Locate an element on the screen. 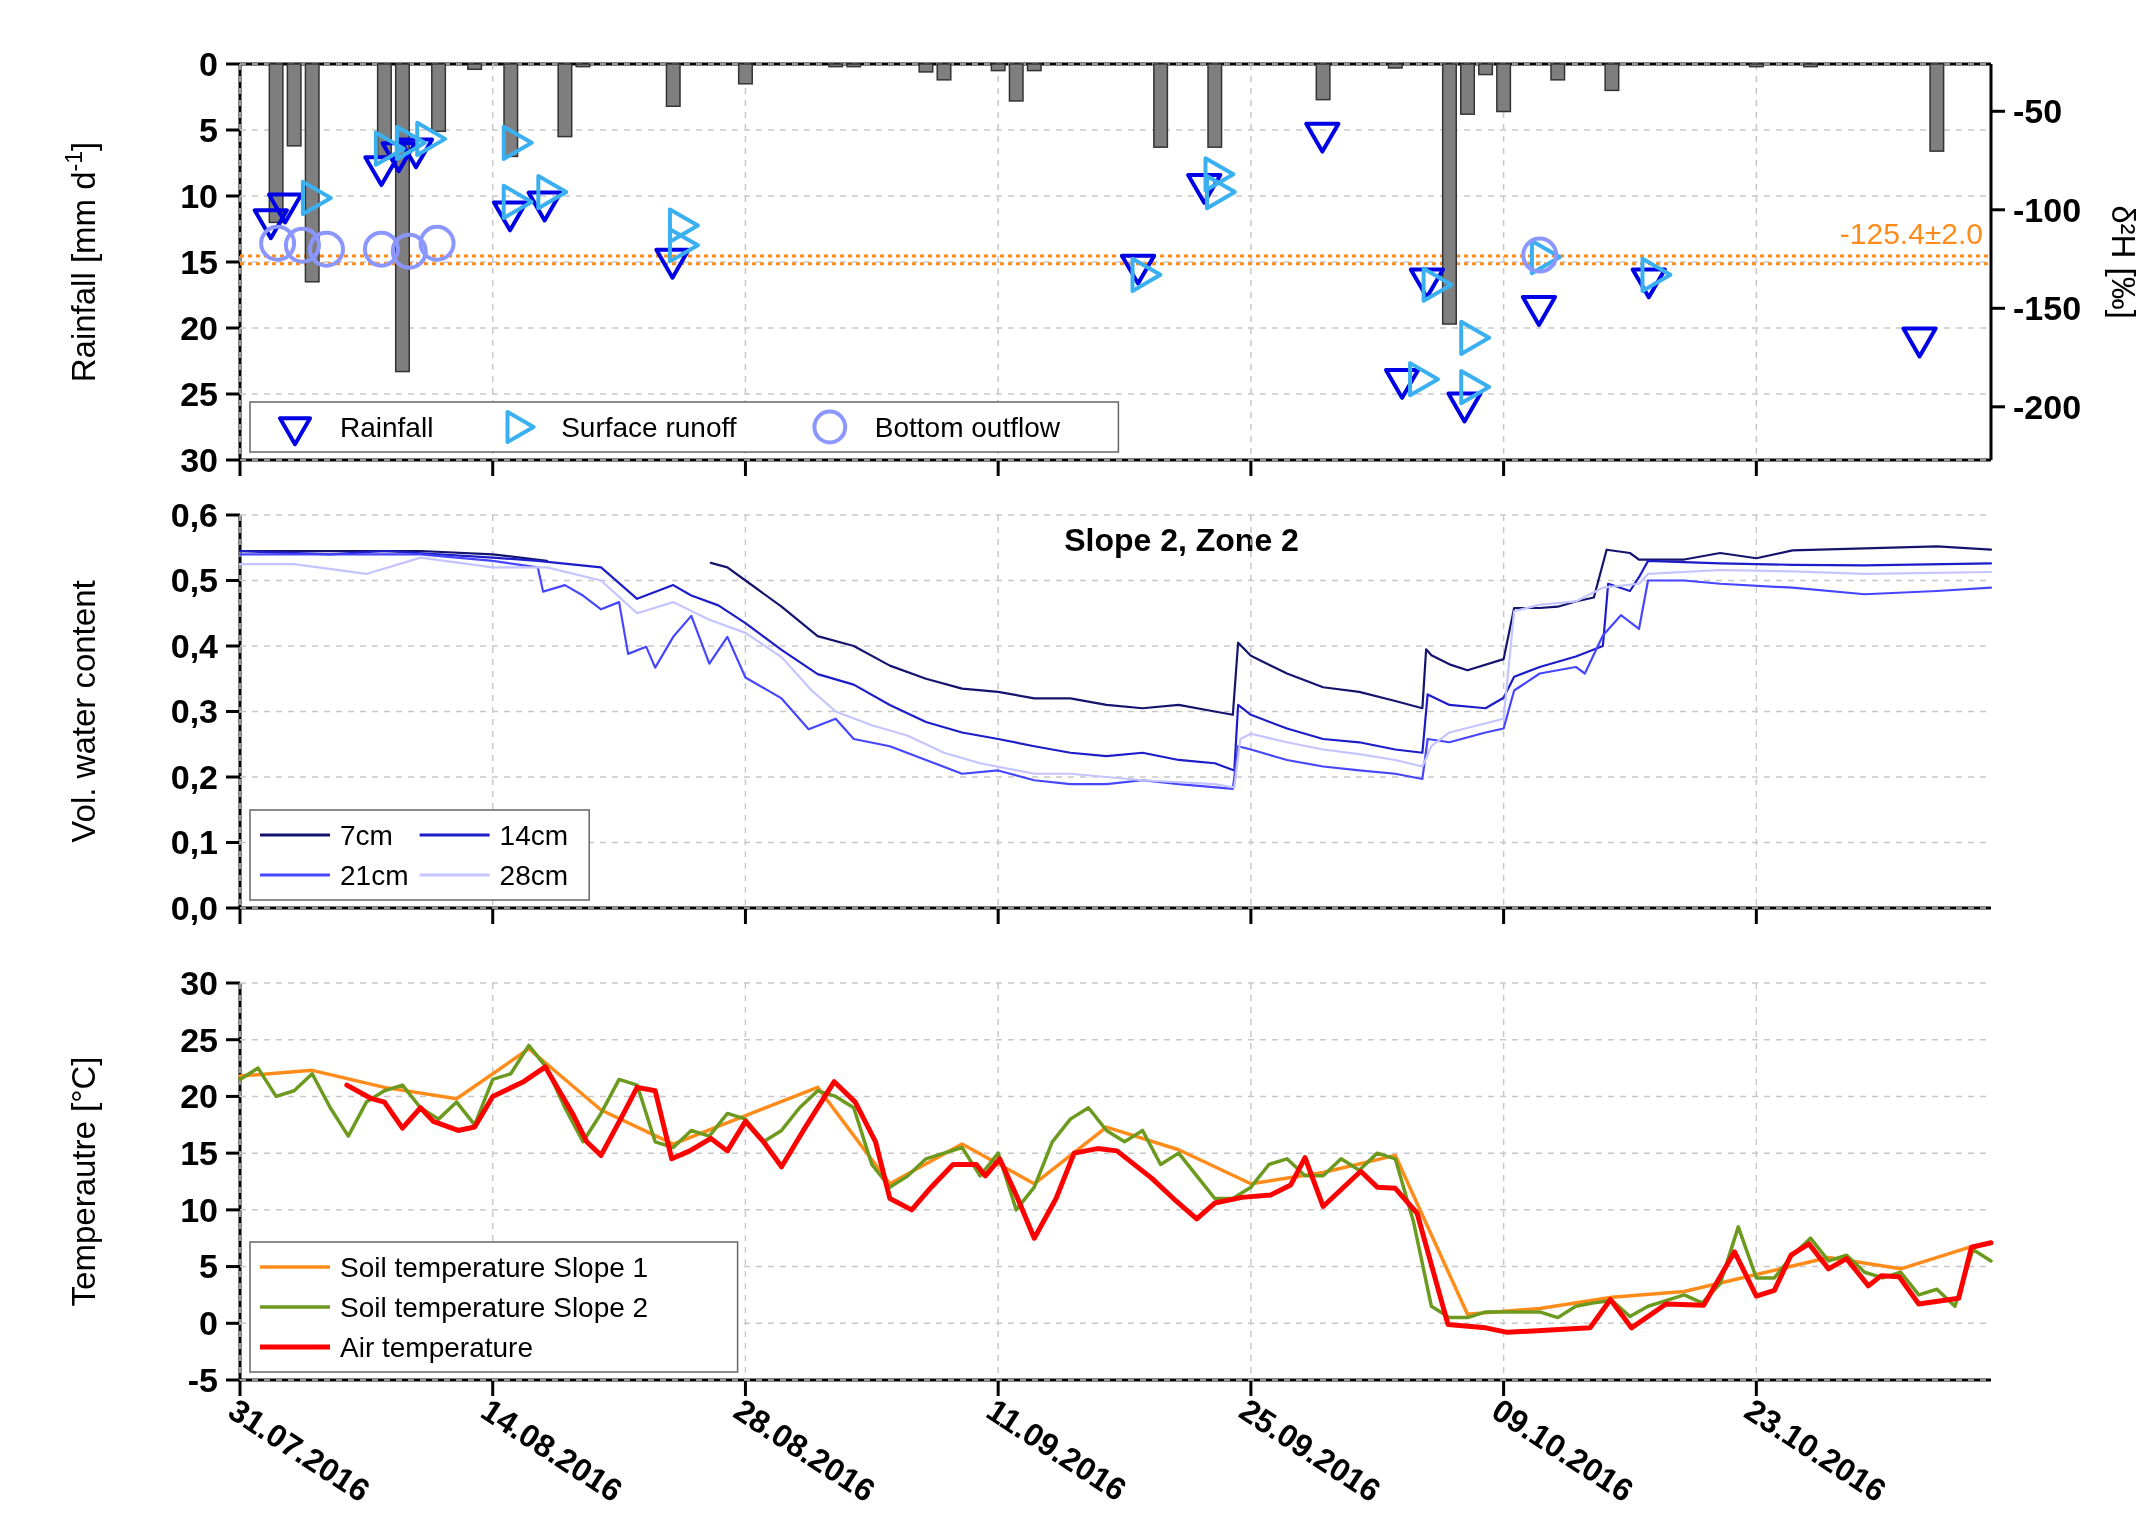  y-tick-label: 0,3 is located at coordinates (194, 711).